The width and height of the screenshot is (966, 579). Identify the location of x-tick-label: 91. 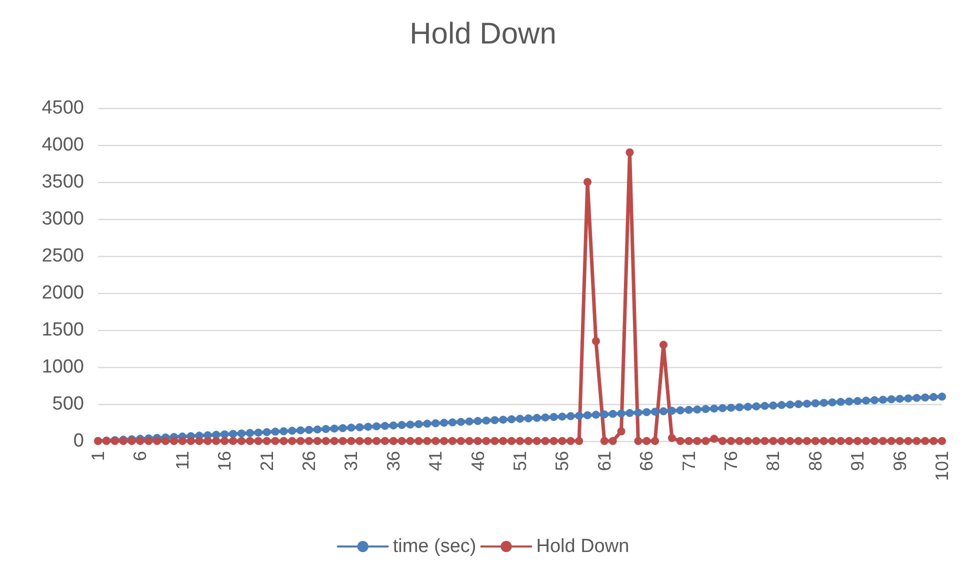
(858, 461).